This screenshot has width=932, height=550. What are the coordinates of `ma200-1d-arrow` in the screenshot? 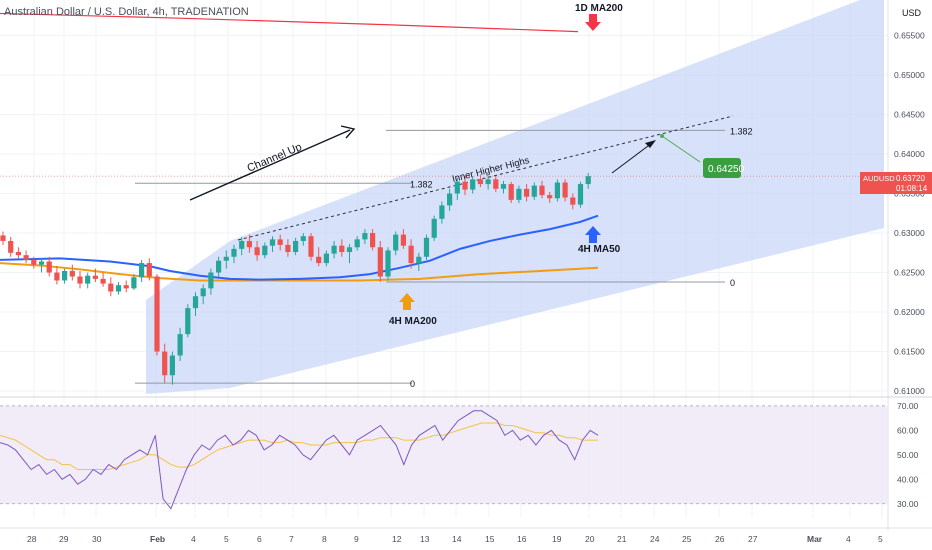 It's located at (593, 22).